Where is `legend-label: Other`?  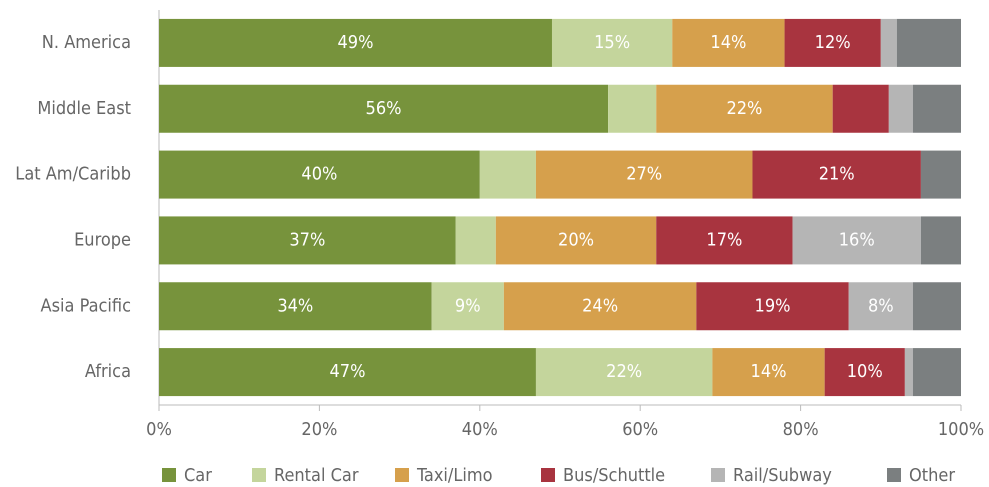
legend-label: Other is located at coordinates (932, 475).